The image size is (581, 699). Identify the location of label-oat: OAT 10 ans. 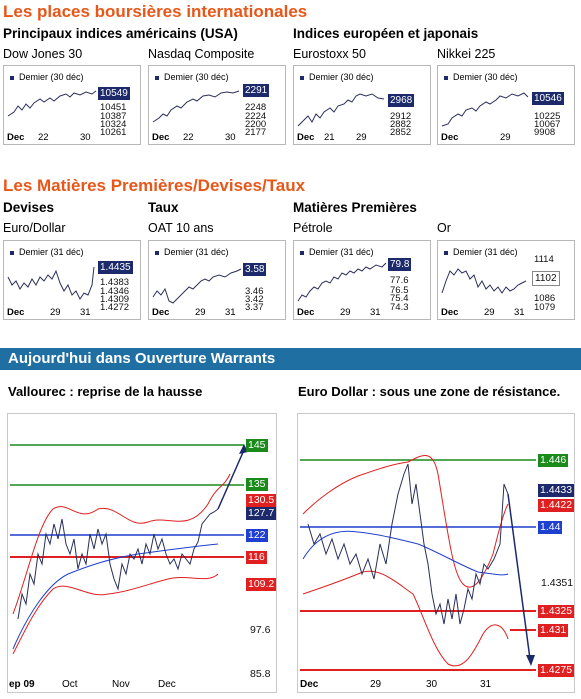
(181, 228).